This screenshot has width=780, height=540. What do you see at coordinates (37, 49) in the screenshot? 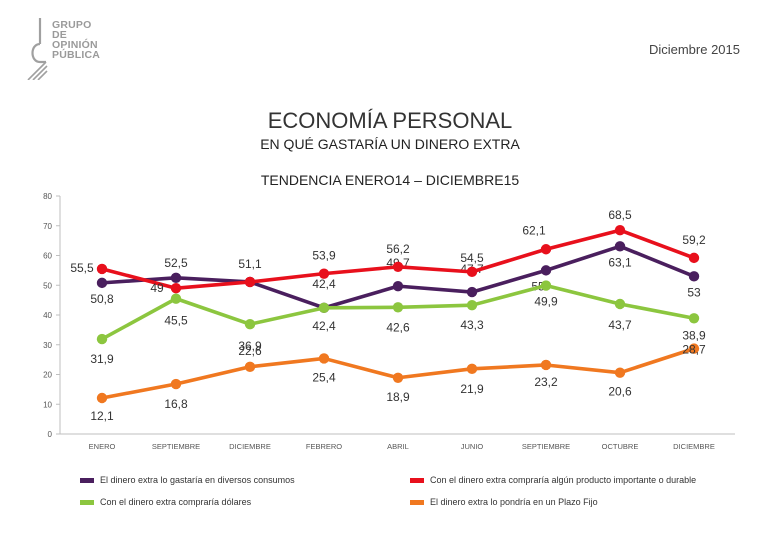
I see `logo-mark-icon` at bounding box center [37, 49].